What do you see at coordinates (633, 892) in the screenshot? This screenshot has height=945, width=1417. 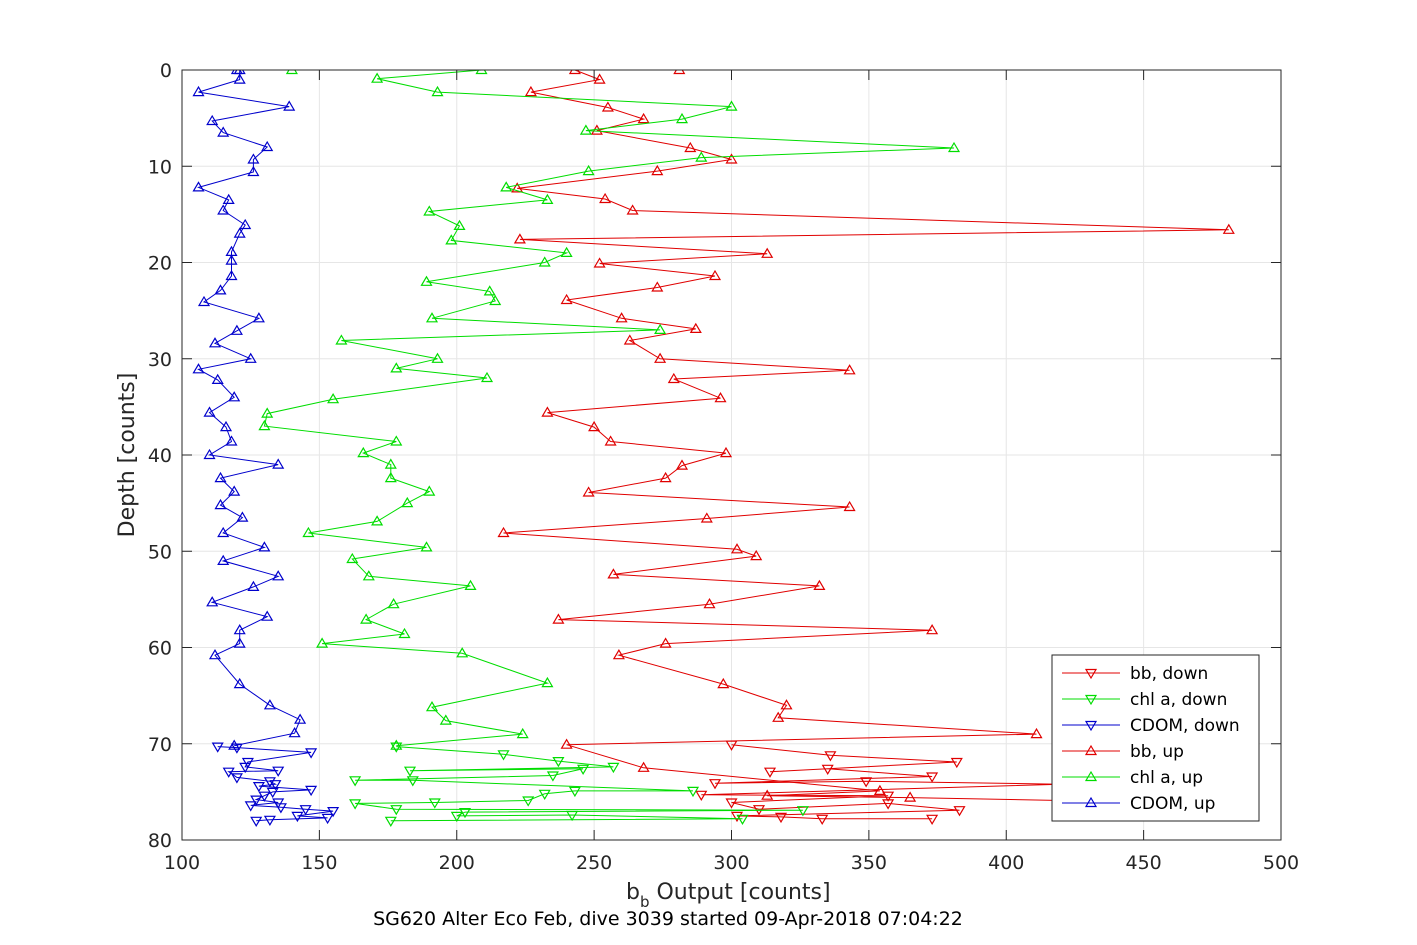 I see `x-axis-label-main: b` at bounding box center [633, 892].